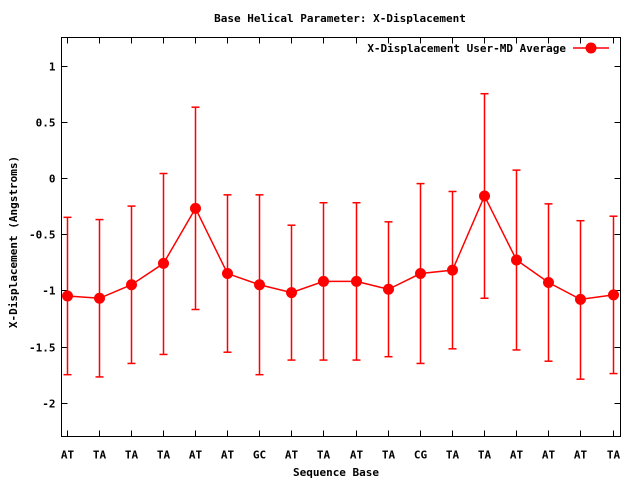  What do you see at coordinates (259, 455) in the screenshot?
I see `x-tick-label: GC` at bounding box center [259, 455].